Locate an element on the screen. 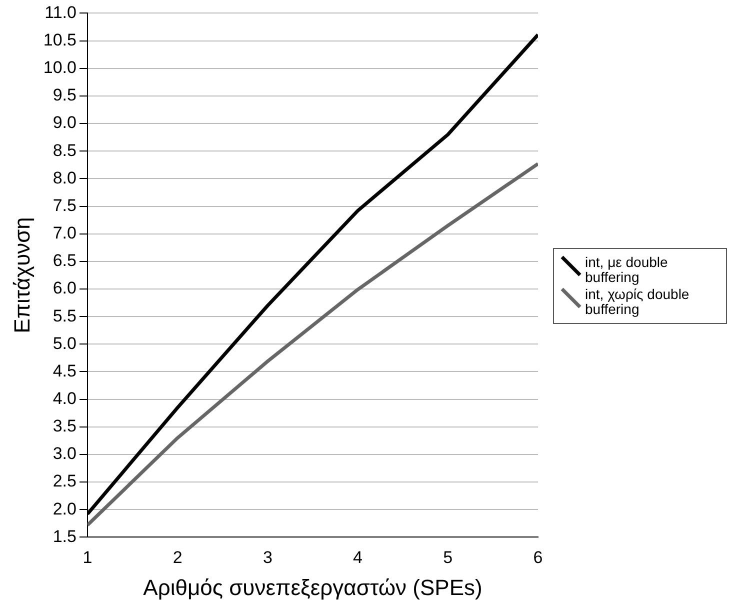 This screenshot has width=743, height=606. x-axis-title: Αριθμός συνεπεξεργαστών (SPEs) is located at coordinates (312, 587).